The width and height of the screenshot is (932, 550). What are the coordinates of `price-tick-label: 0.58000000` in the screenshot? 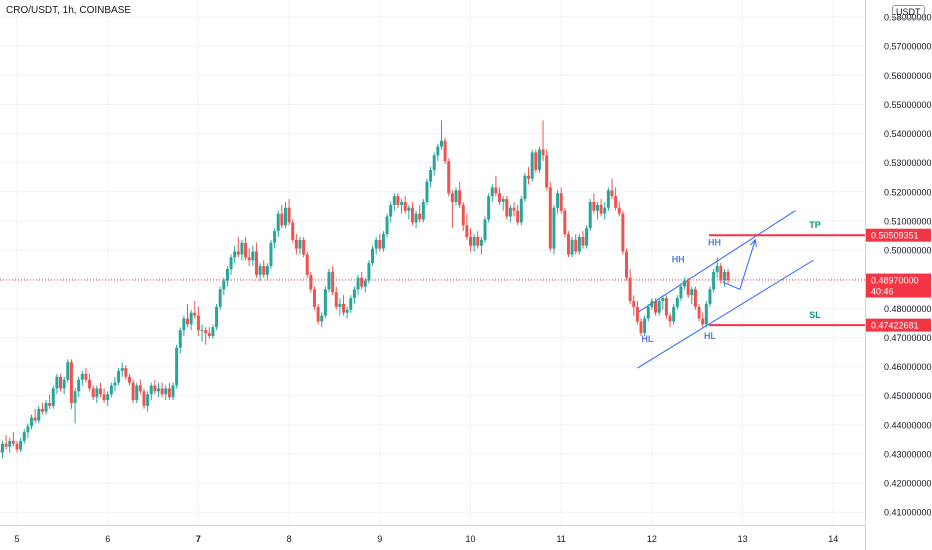 It's located at (908, 17).